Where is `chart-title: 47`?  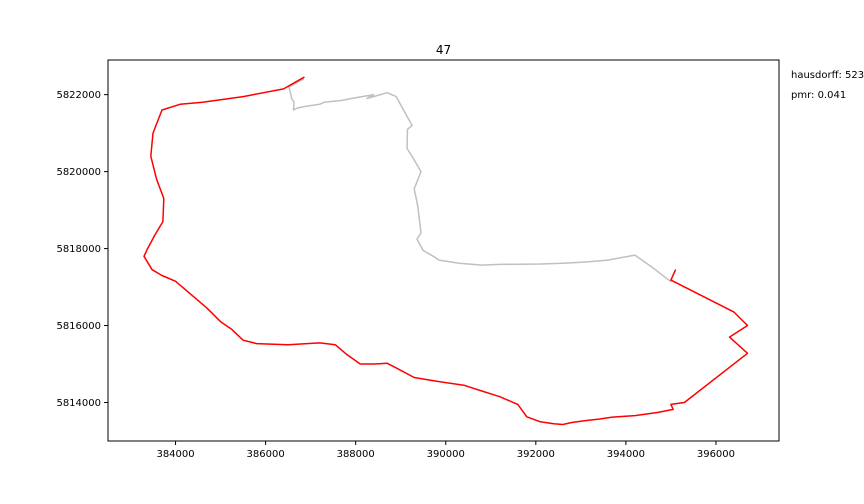 chart-title: 47 is located at coordinates (443, 50).